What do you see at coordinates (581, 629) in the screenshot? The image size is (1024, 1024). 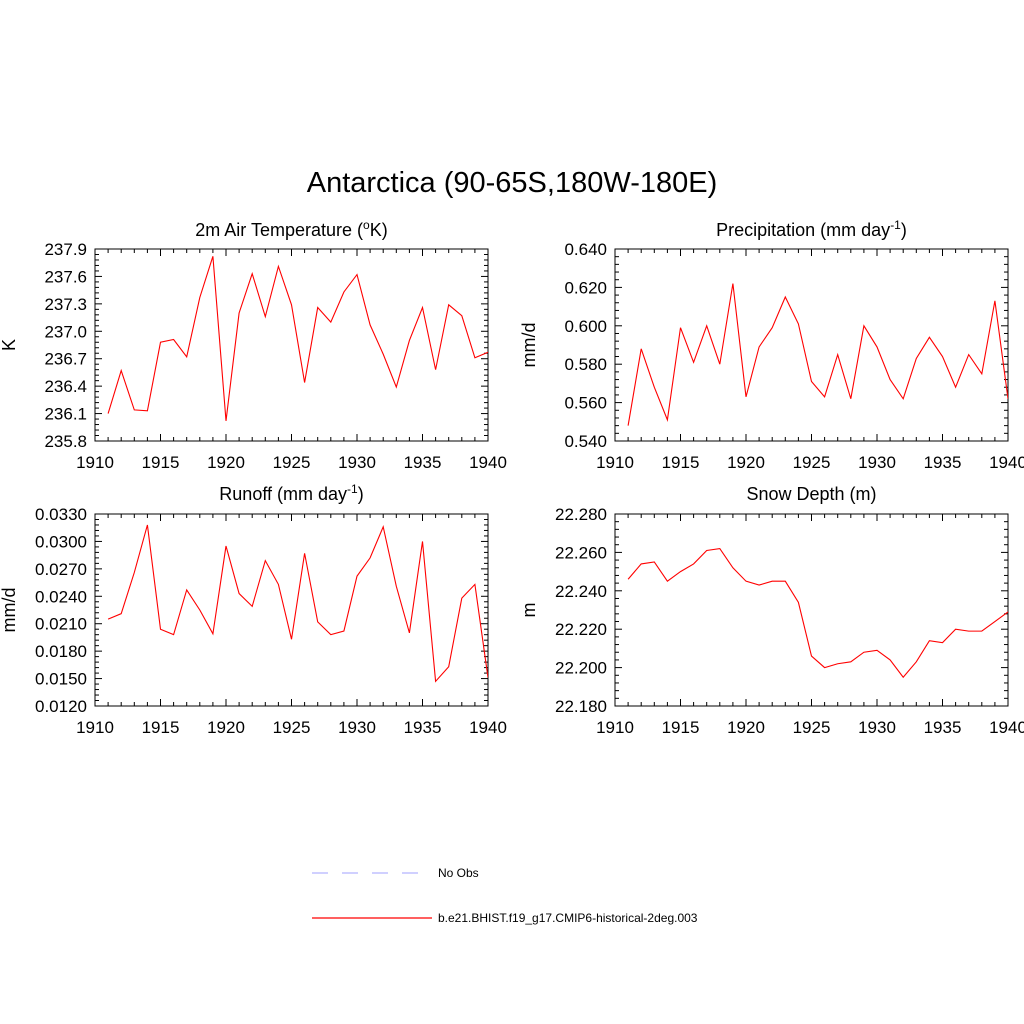 I see `y-tick-label: 22.220` at bounding box center [581, 629].